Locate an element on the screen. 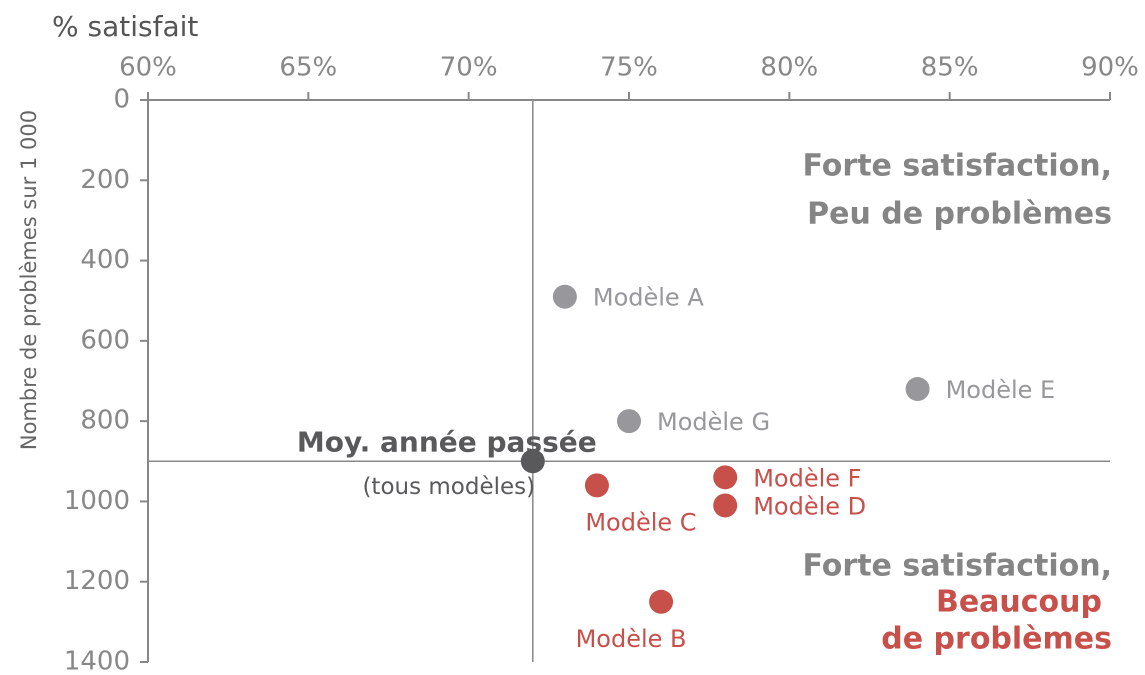 The height and width of the screenshot is (675, 1145). point-label: Modèle F is located at coordinates (807, 478).